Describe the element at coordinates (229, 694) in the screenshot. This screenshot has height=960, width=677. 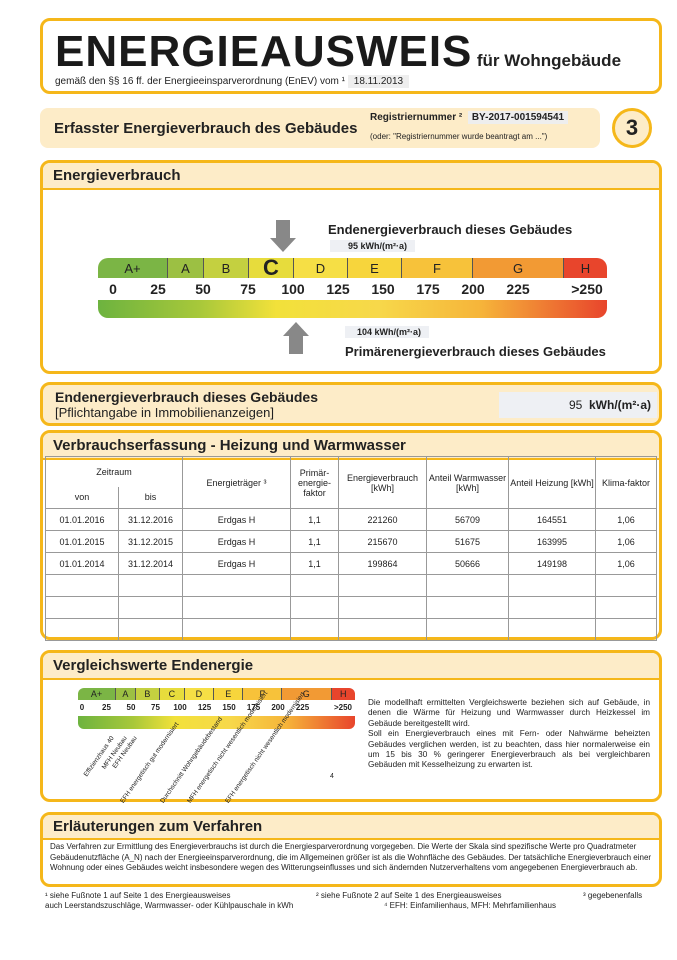
I see `comparison-class-5: E` at that location.